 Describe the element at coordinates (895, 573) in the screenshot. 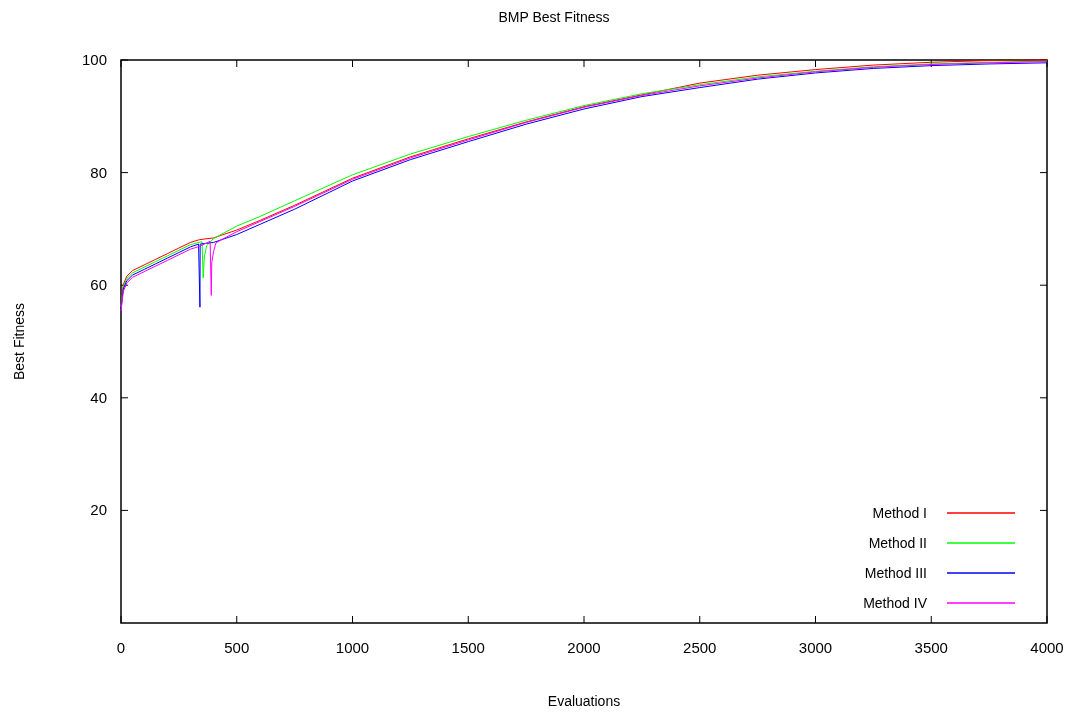

I see `legend-label: Method III` at that location.